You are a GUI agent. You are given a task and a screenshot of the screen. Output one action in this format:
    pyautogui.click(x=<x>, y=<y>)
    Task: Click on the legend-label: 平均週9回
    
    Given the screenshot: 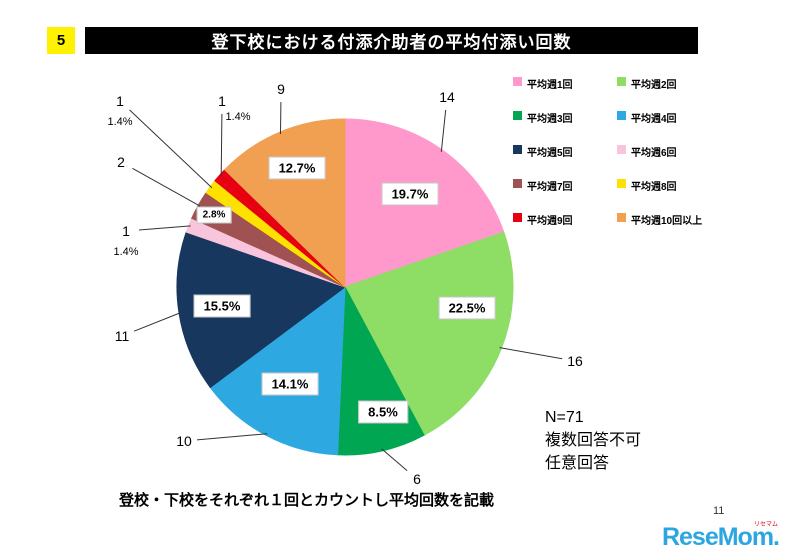 What is the action you would take?
    pyautogui.click(x=550, y=221)
    